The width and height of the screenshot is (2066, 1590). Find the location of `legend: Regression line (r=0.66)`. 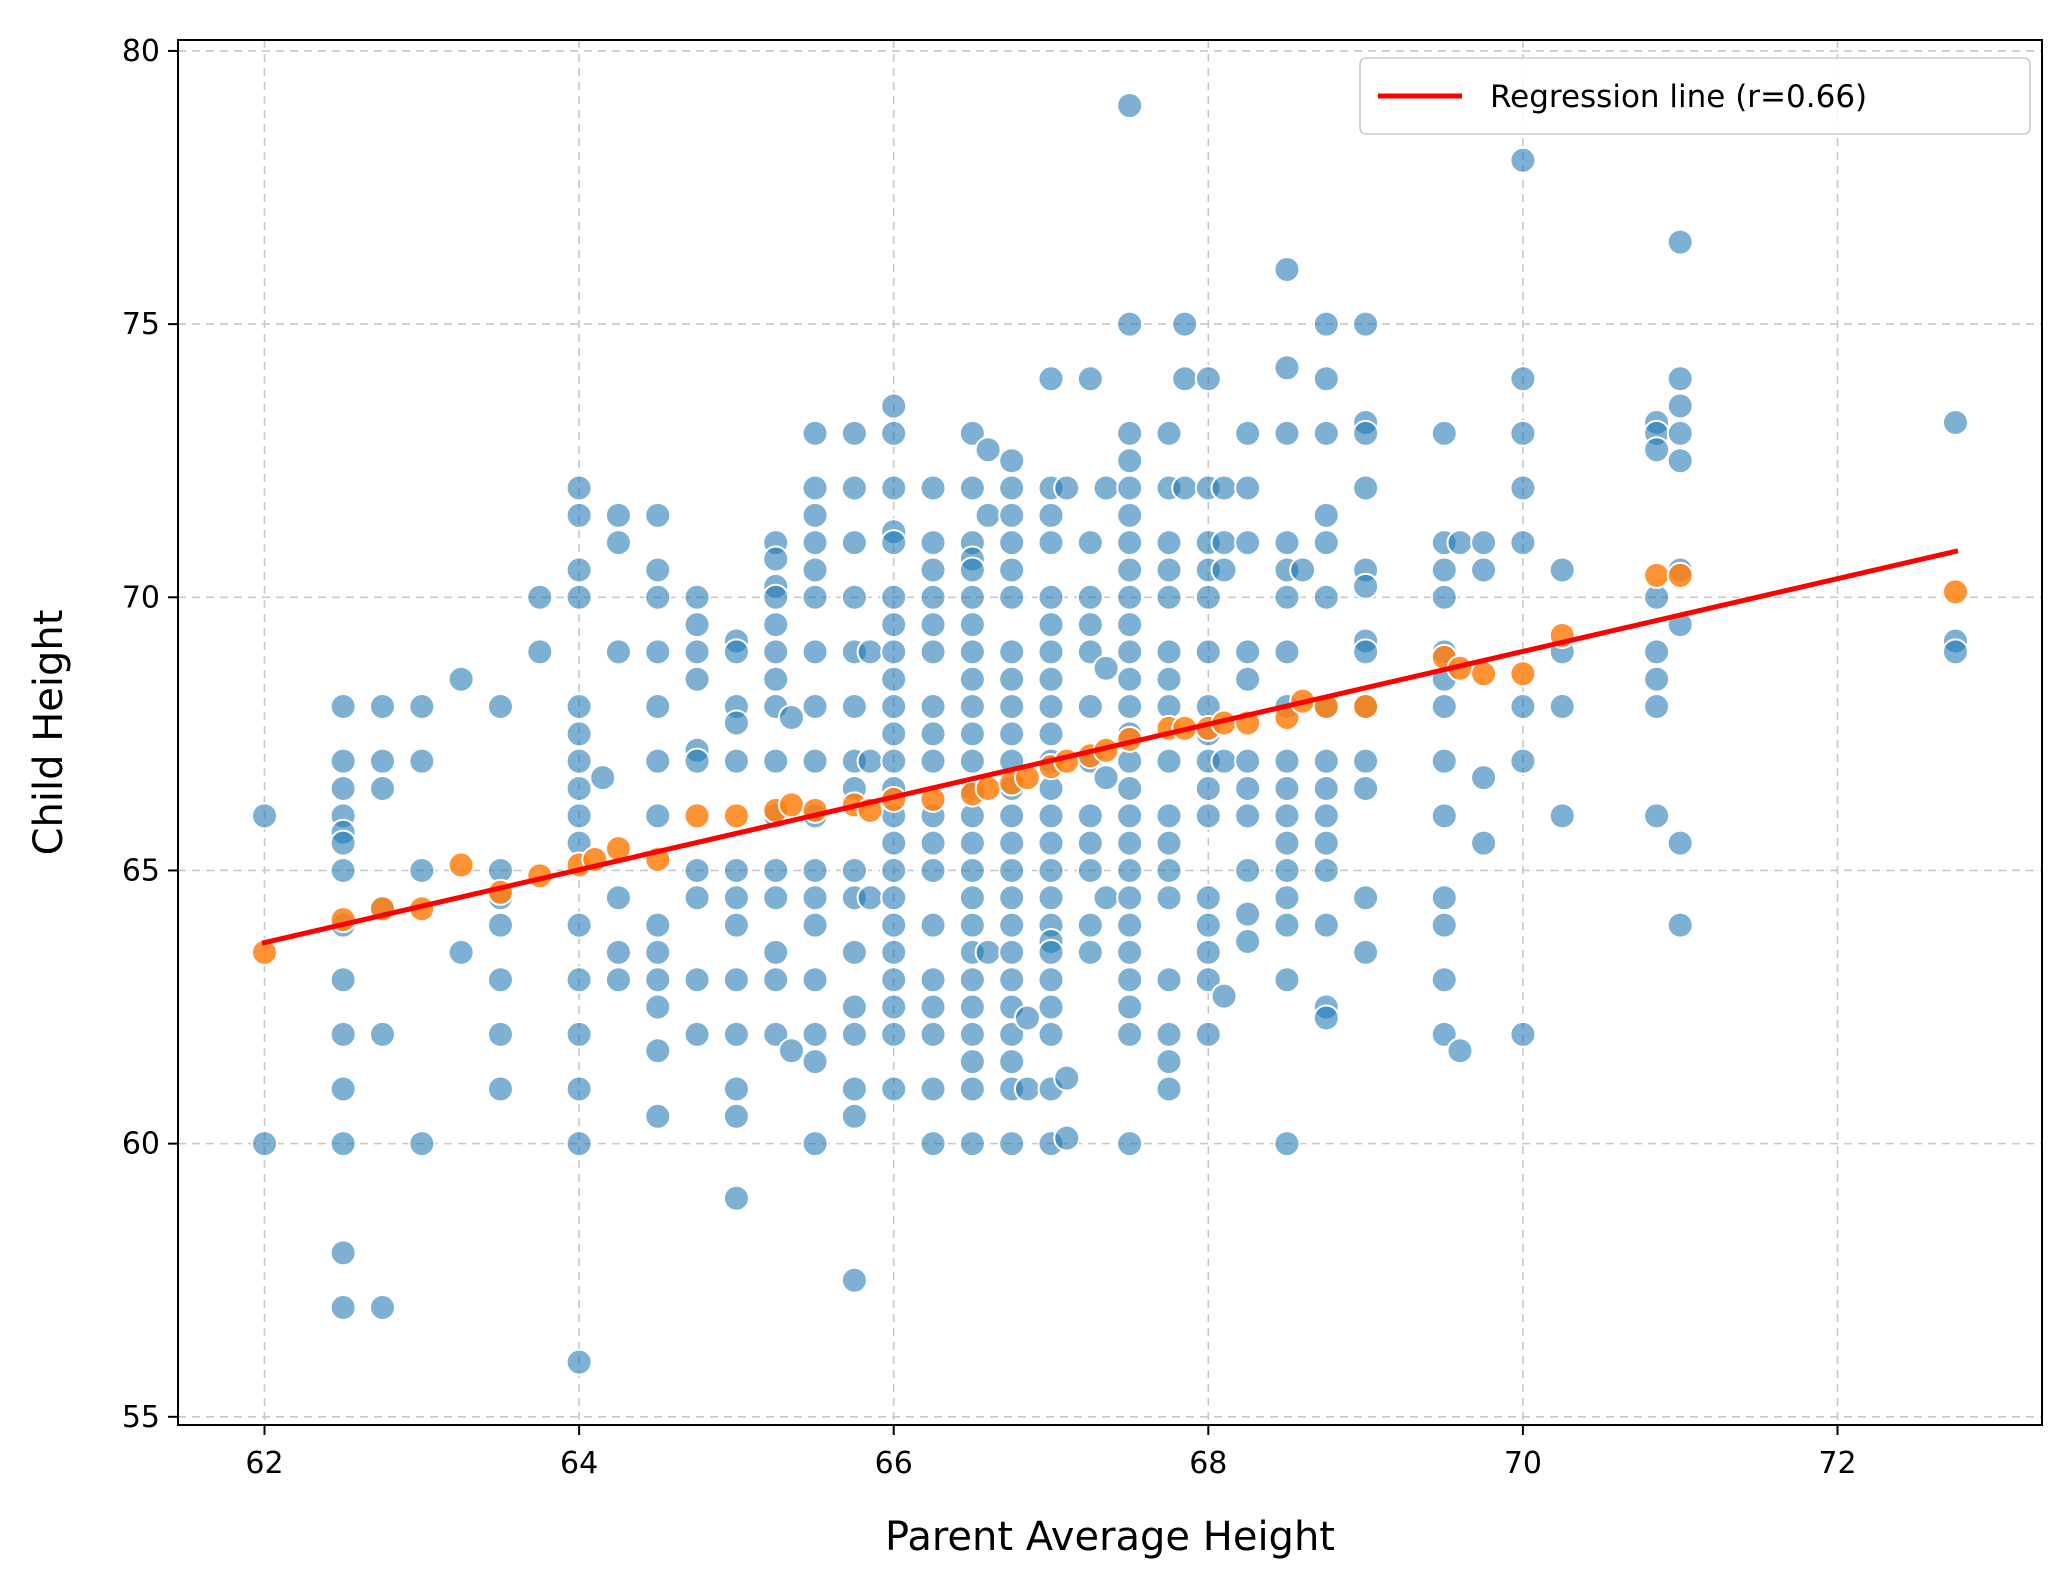

legend: Regression line (r=0.66) is located at coordinates (1695, 96).